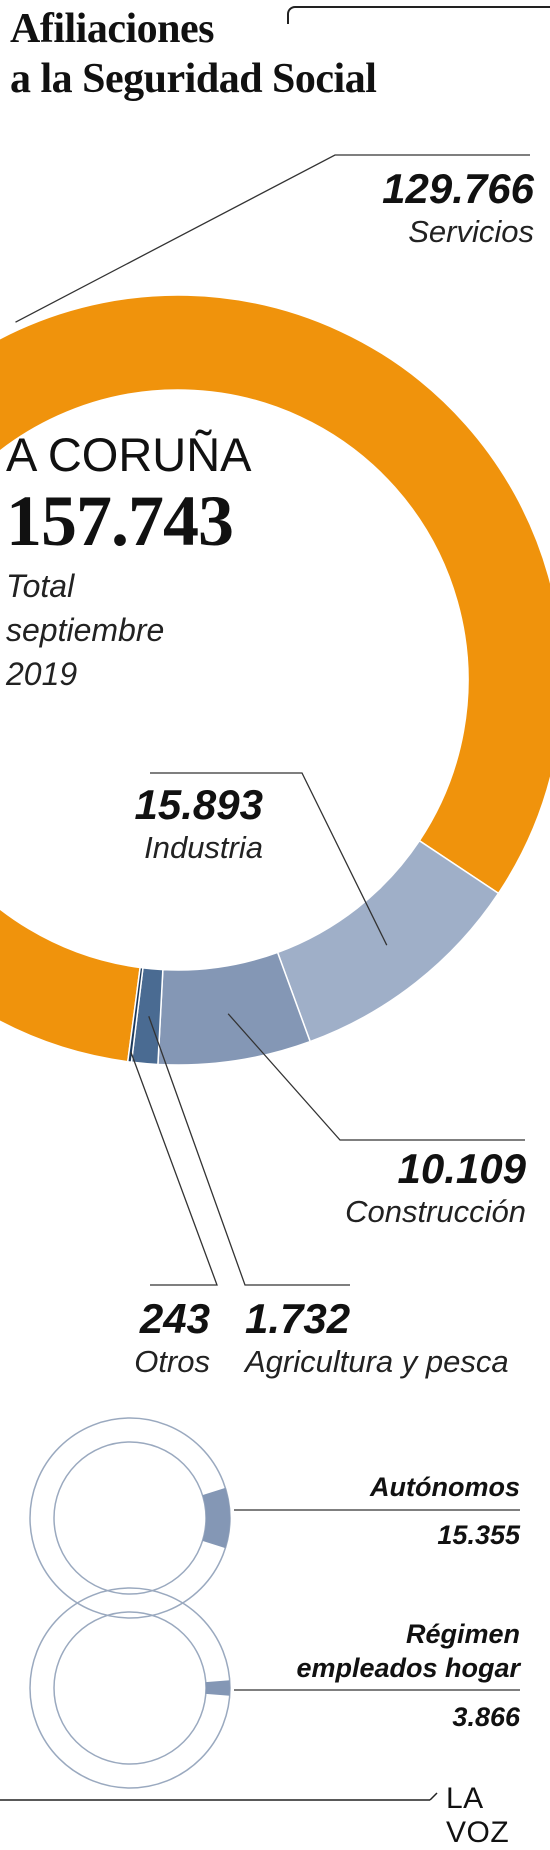 This screenshot has height=1850, width=550. I want to click on center-summary: A CORUÑA 157.743 Total septiembre 2019, so click(129, 562).